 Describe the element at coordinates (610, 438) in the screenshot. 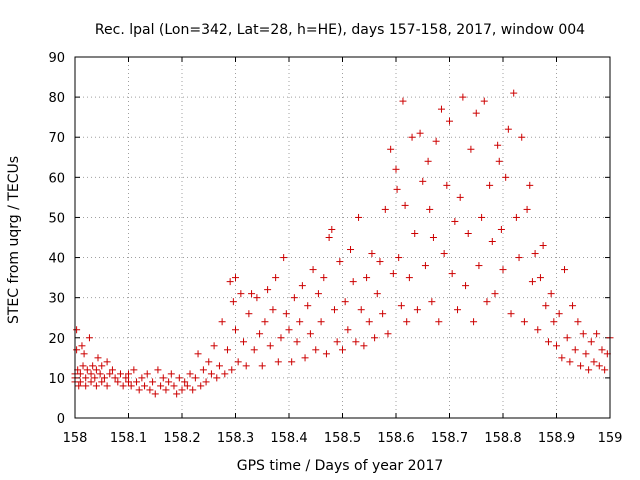

I see `x-tick-label: 159` at that location.